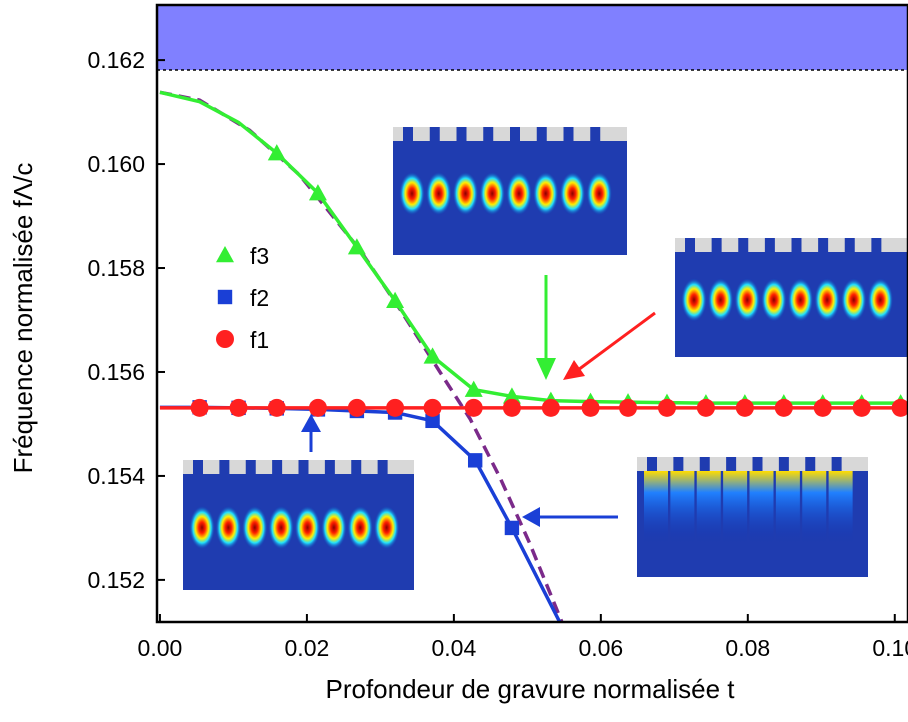 The height and width of the screenshot is (722, 908). Describe the element at coordinates (116, 580) in the screenshot. I see `y-tick-label: 0.152` at that location.